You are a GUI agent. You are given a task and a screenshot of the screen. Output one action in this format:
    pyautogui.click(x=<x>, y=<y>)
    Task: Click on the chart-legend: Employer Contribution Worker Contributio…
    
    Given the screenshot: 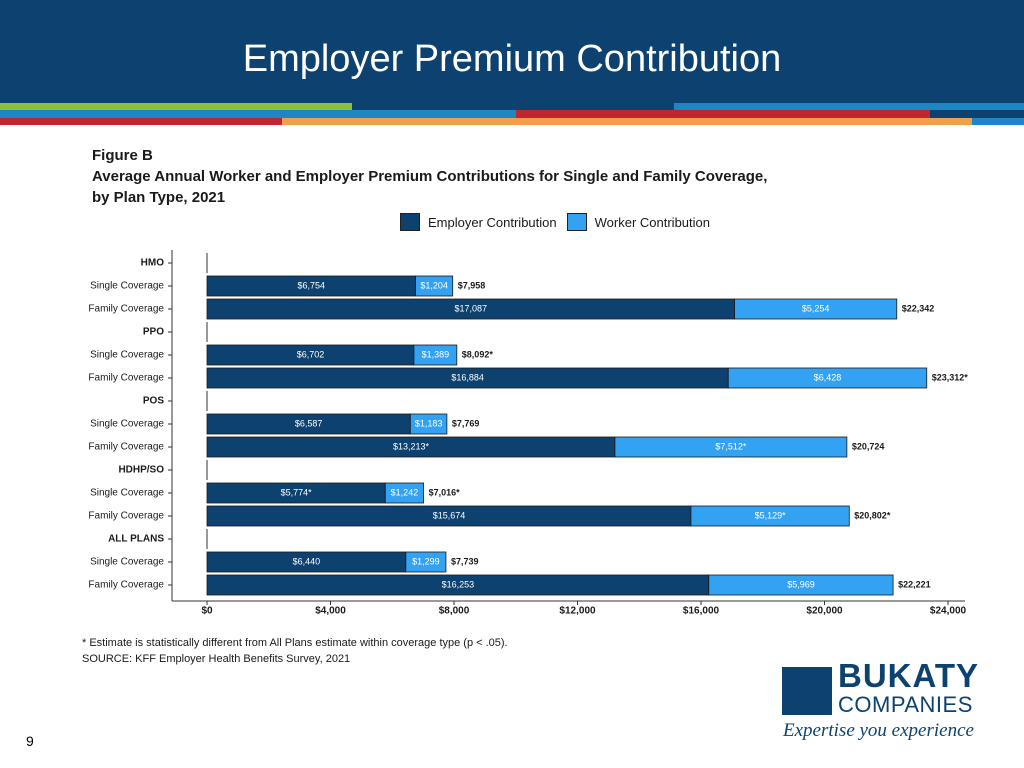 What is the action you would take?
    pyautogui.click(x=560, y=222)
    